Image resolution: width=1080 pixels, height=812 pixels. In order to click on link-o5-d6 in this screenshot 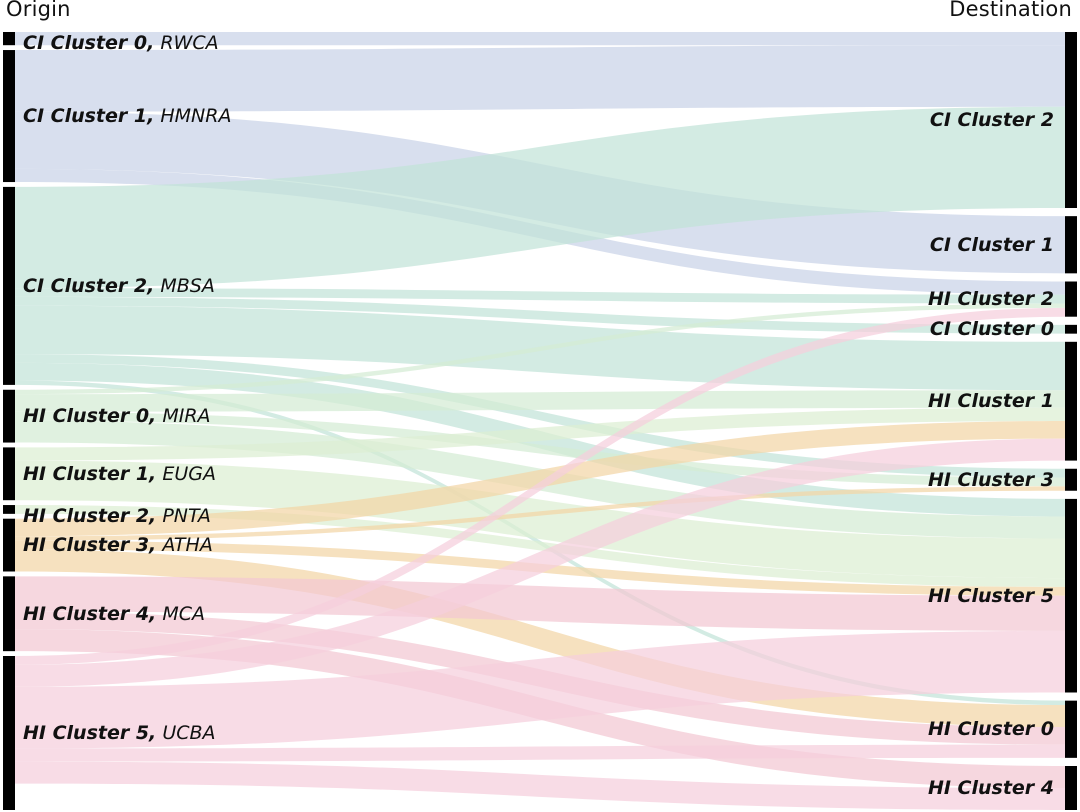, I will do `click(540, 546)`.